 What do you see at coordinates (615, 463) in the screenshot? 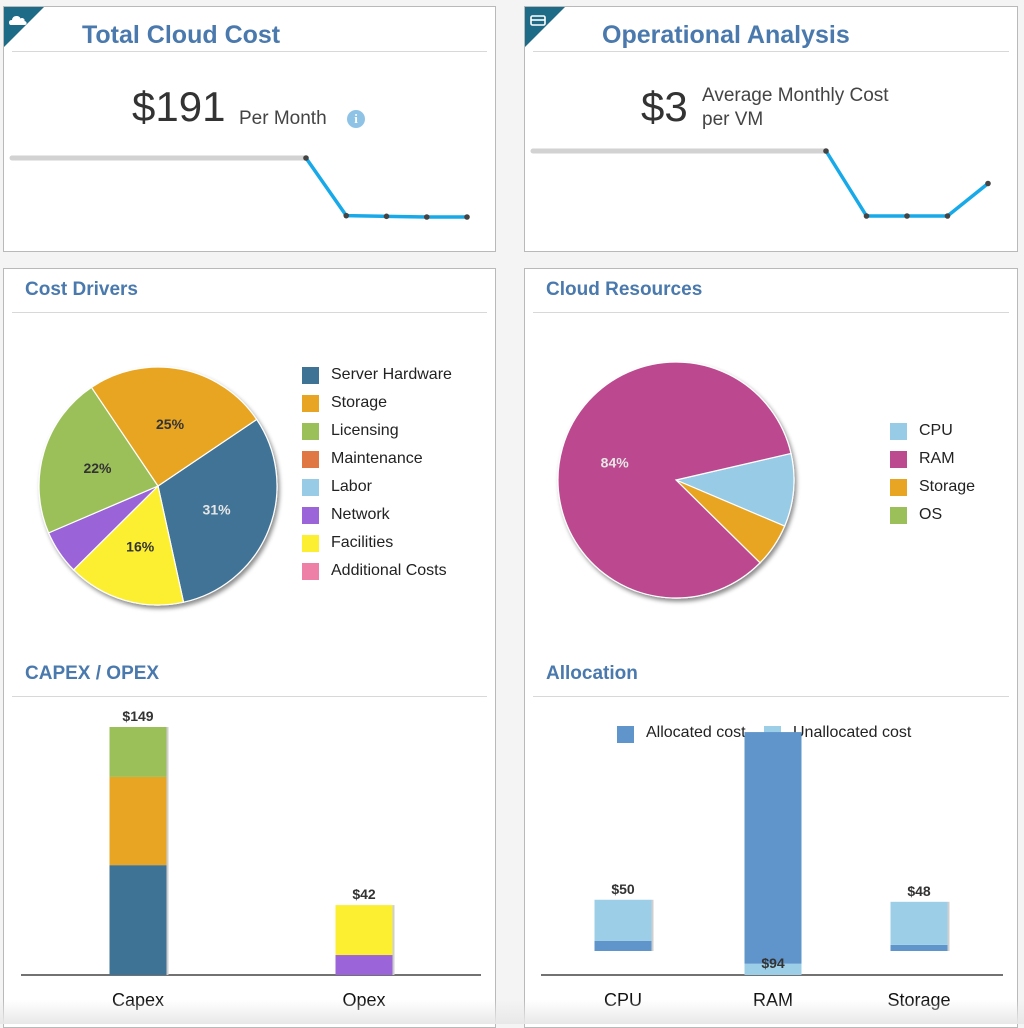
I see `pie-data-label: 84%` at bounding box center [615, 463].